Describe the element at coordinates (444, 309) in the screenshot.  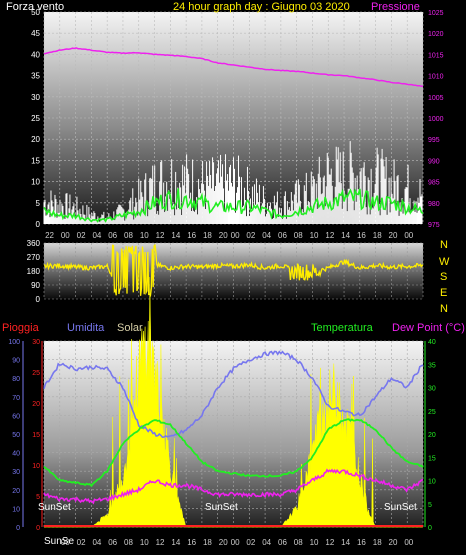
I see `compass-n-bottom: N` at that location.